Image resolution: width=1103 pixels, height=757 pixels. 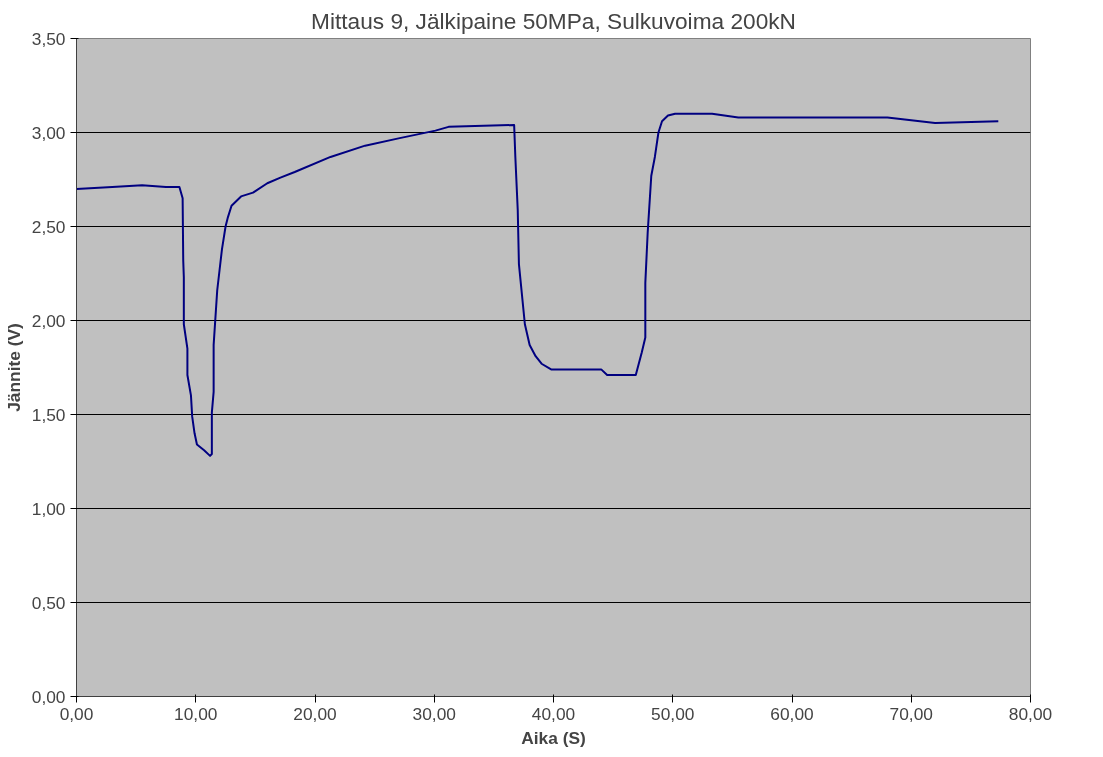 I want to click on x-tick-label: 20,00, so click(x=315, y=713).